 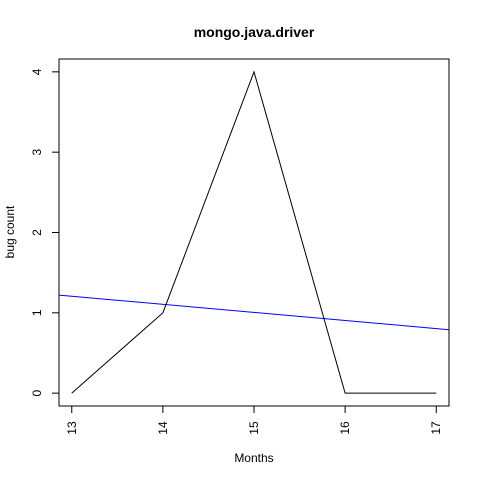 I want to click on y-tick-label-1: 1, so click(x=37, y=312).